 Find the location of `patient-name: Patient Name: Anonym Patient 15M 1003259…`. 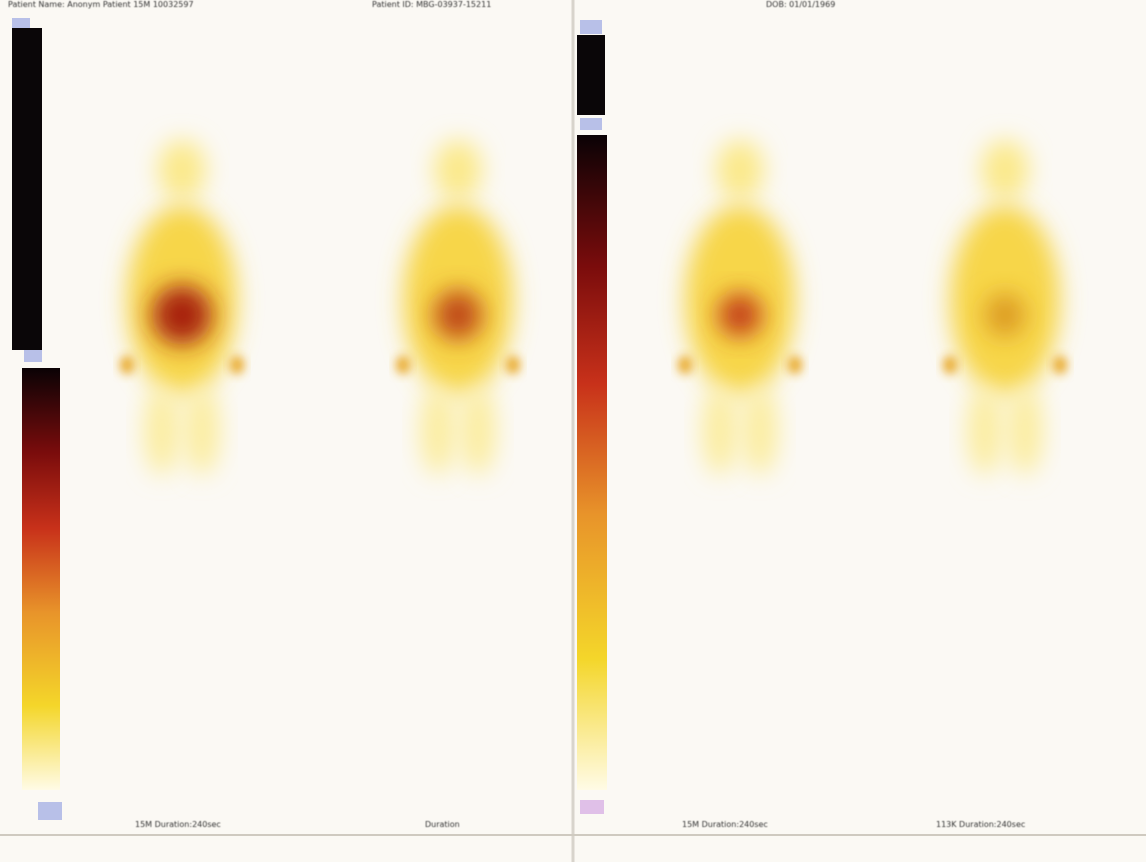

patient-name: Patient Name: Anonym Patient 15M 1003259… is located at coordinates (101, 4).